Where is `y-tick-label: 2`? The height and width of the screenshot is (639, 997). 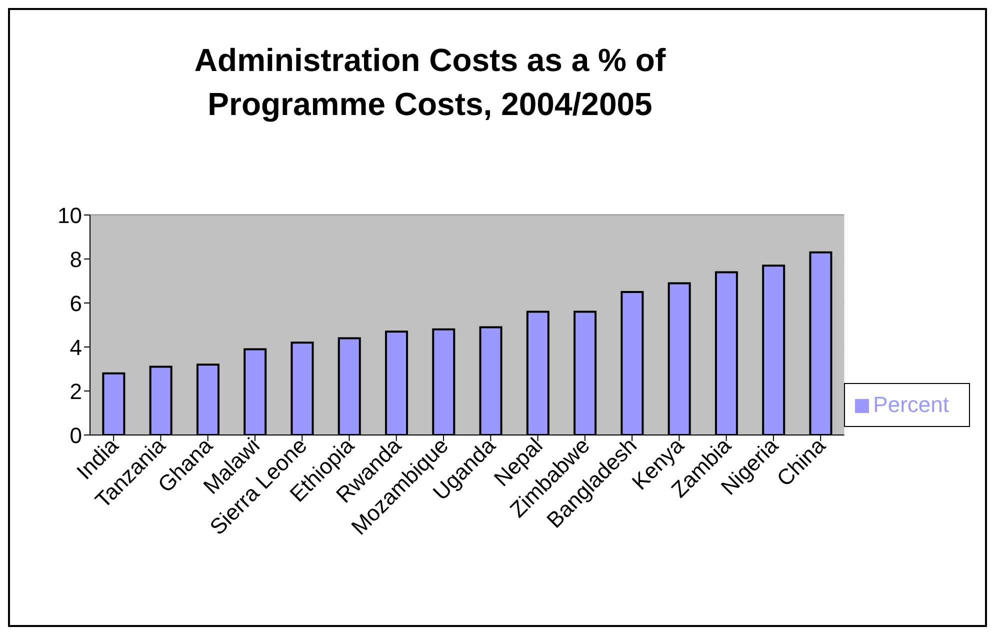 y-tick-label: 2 is located at coordinates (76, 391).